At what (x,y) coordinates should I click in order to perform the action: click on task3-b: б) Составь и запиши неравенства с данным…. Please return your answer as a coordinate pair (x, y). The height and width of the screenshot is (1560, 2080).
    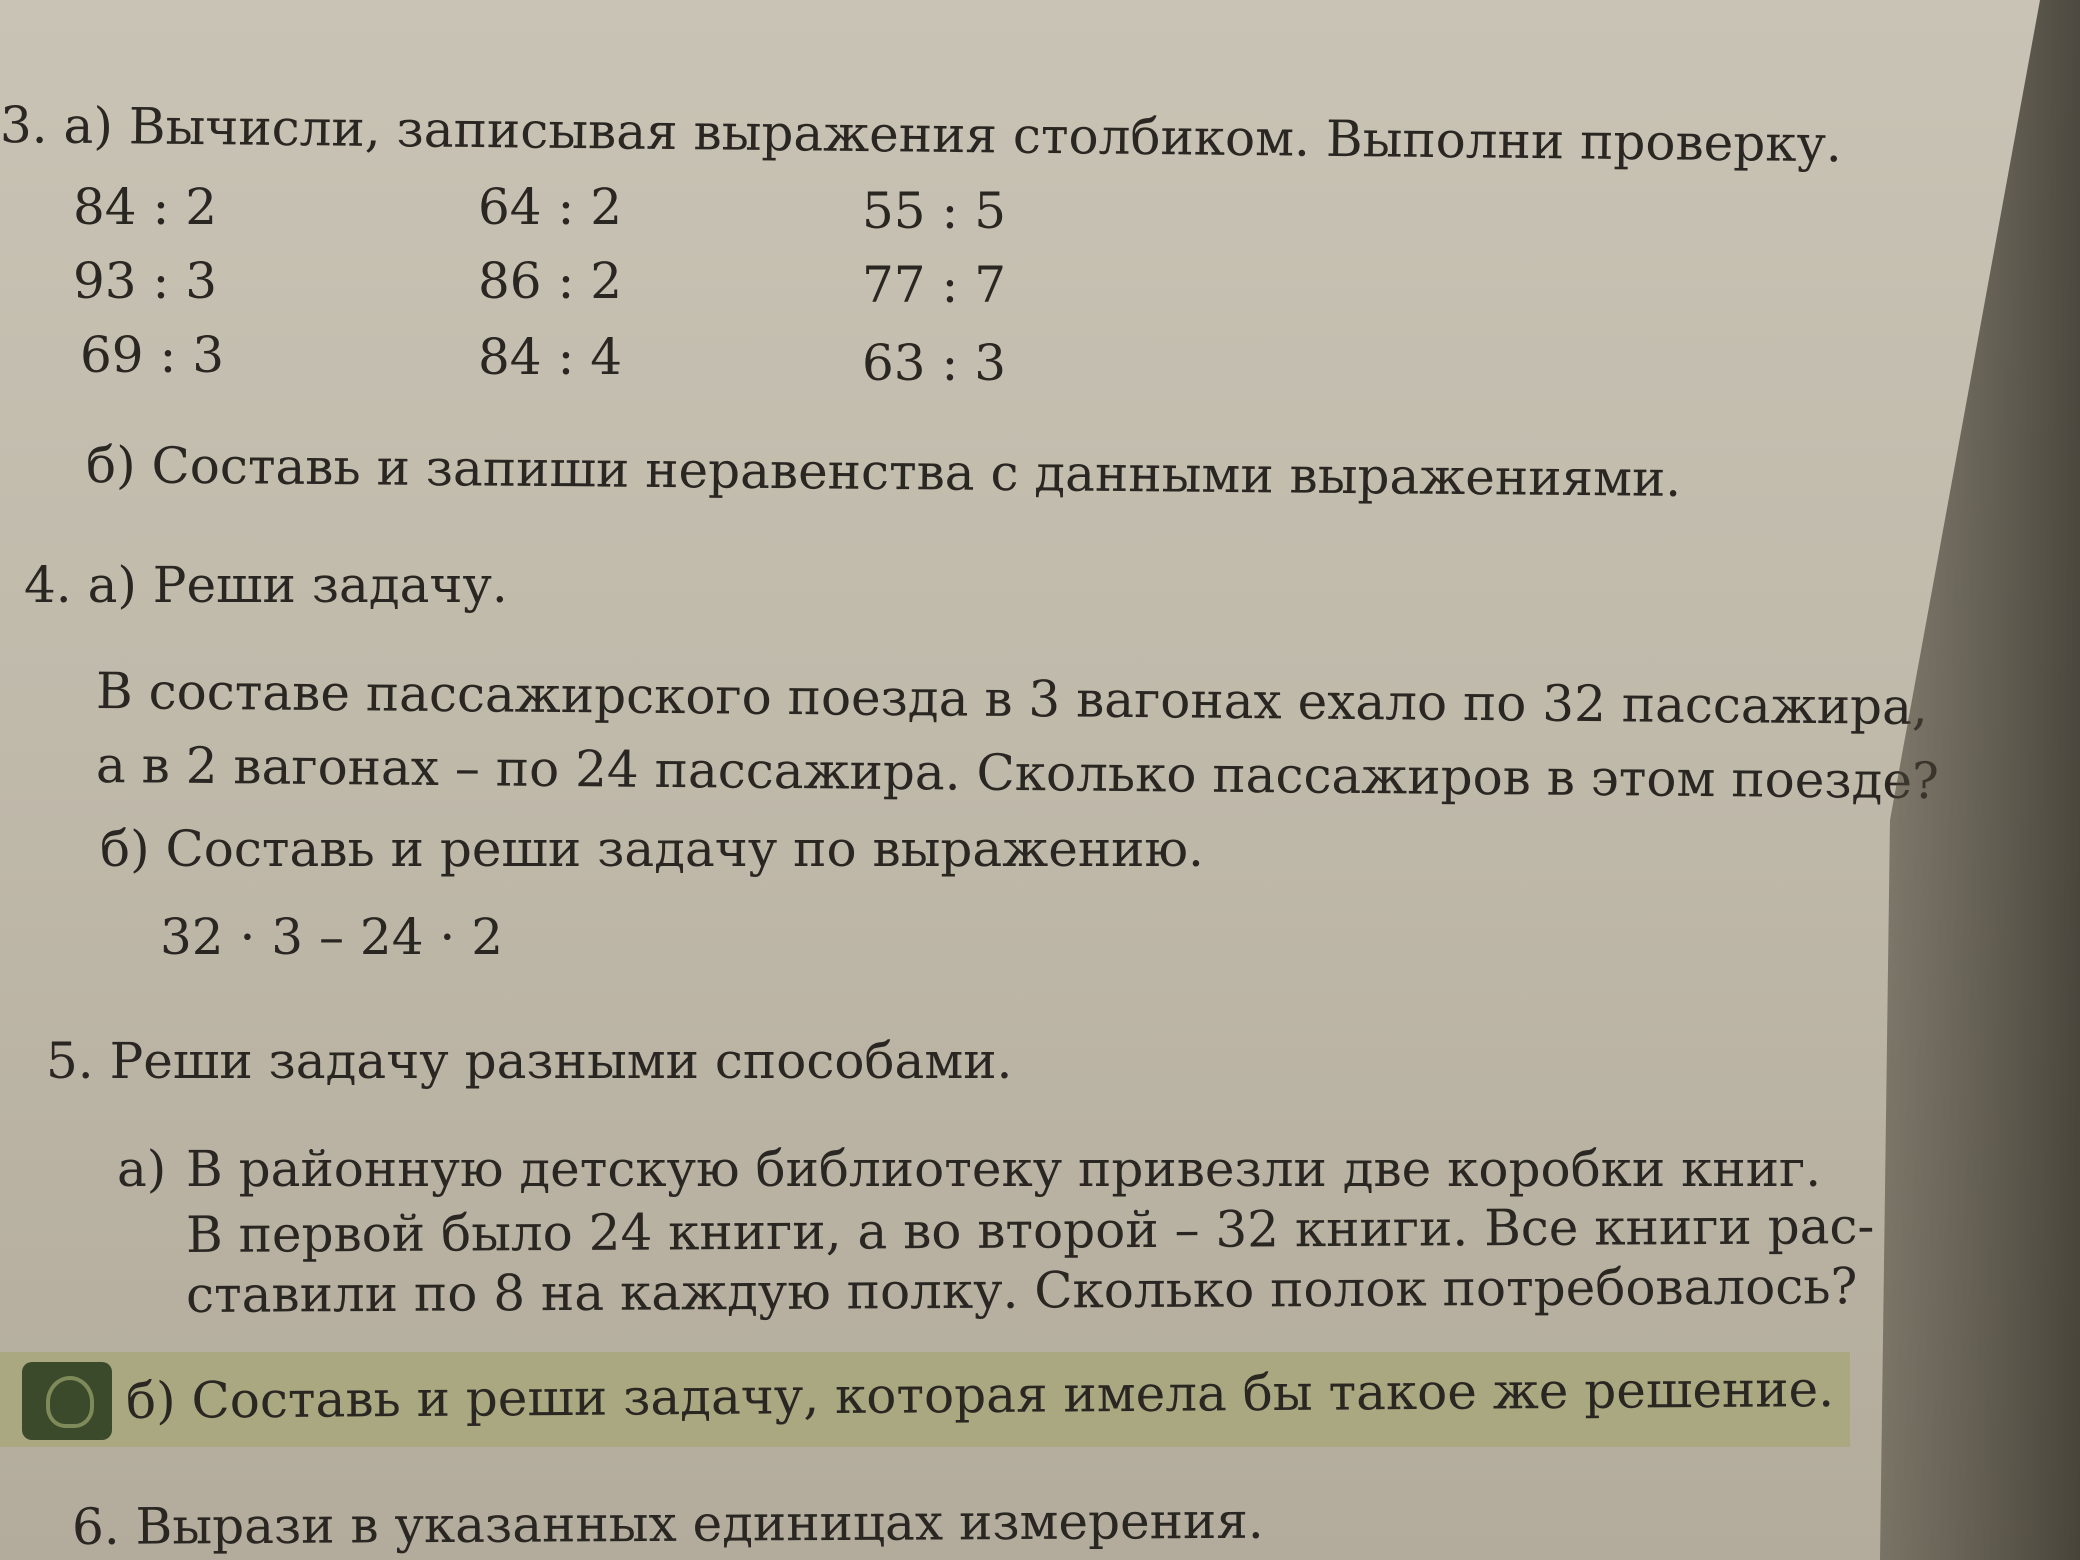
    Looking at the image, I should click on (883, 472).